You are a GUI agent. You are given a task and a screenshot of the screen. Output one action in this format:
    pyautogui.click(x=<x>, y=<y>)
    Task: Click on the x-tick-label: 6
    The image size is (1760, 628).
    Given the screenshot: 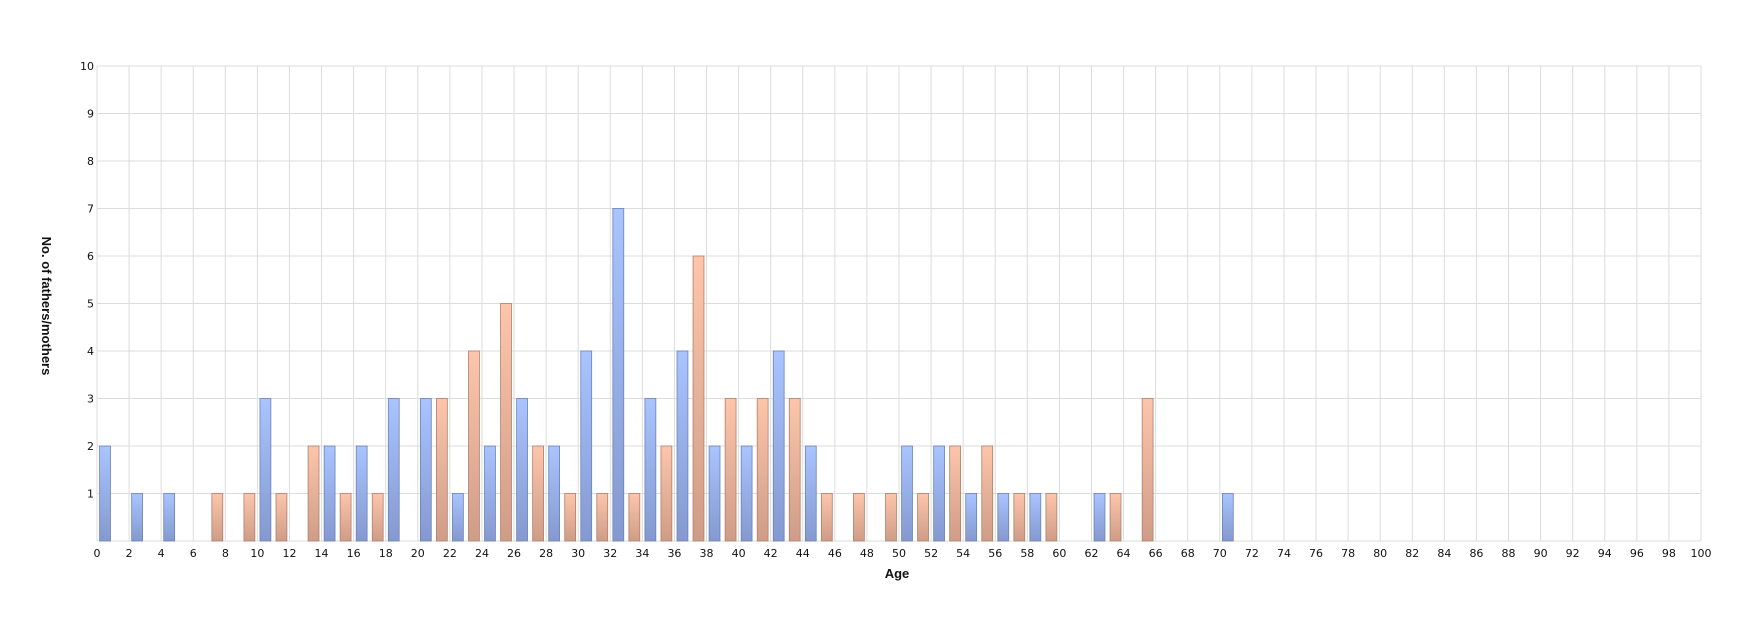 What is the action you would take?
    pyautogui.click(x=193, y=553)
    